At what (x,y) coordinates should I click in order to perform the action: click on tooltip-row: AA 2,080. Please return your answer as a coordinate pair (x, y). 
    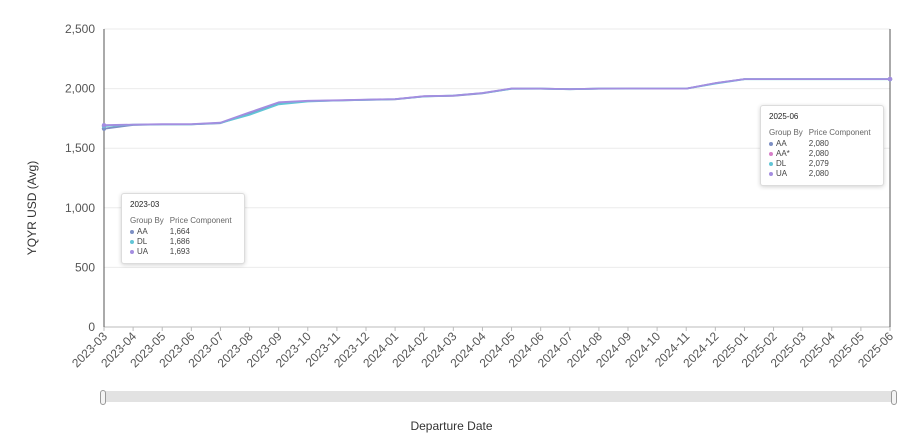
    Looking at the image, I should click on (823, 144).